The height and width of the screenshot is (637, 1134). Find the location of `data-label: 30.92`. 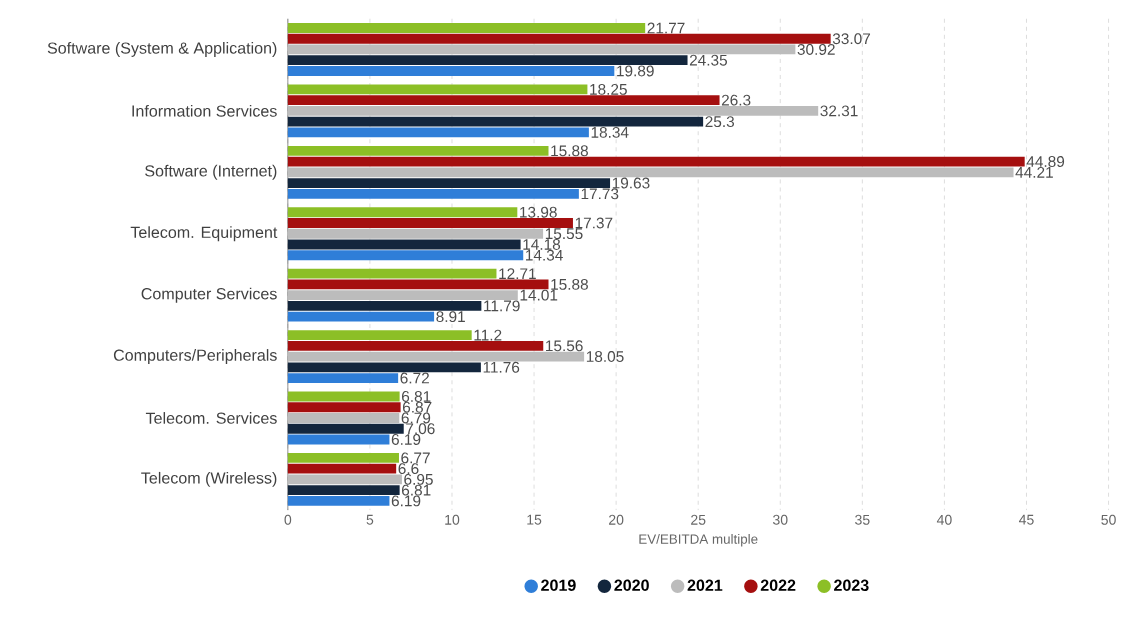

data-label: 30.92 is located at coordinates (816, 49).